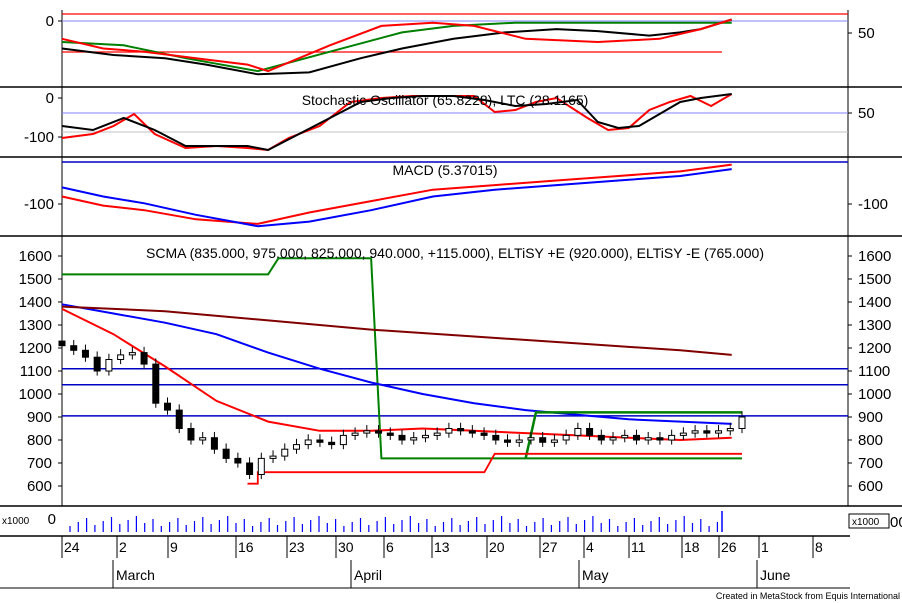 This screenshot has height=603, width=902. Describe the element at coordinates (896, 522) in the screenshot. I see `volume-right-tail: 00` at that location.